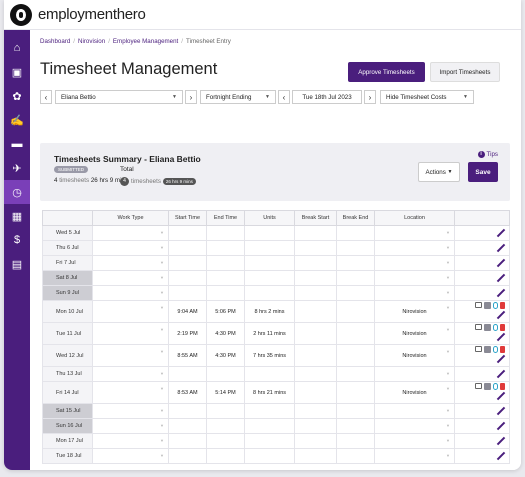 This screenshot has height=477, width=525. What do you see at coordinates (17, 120) in the screenshot?
I see `recognition-icon: ✍` at bounding box center [17, 120].